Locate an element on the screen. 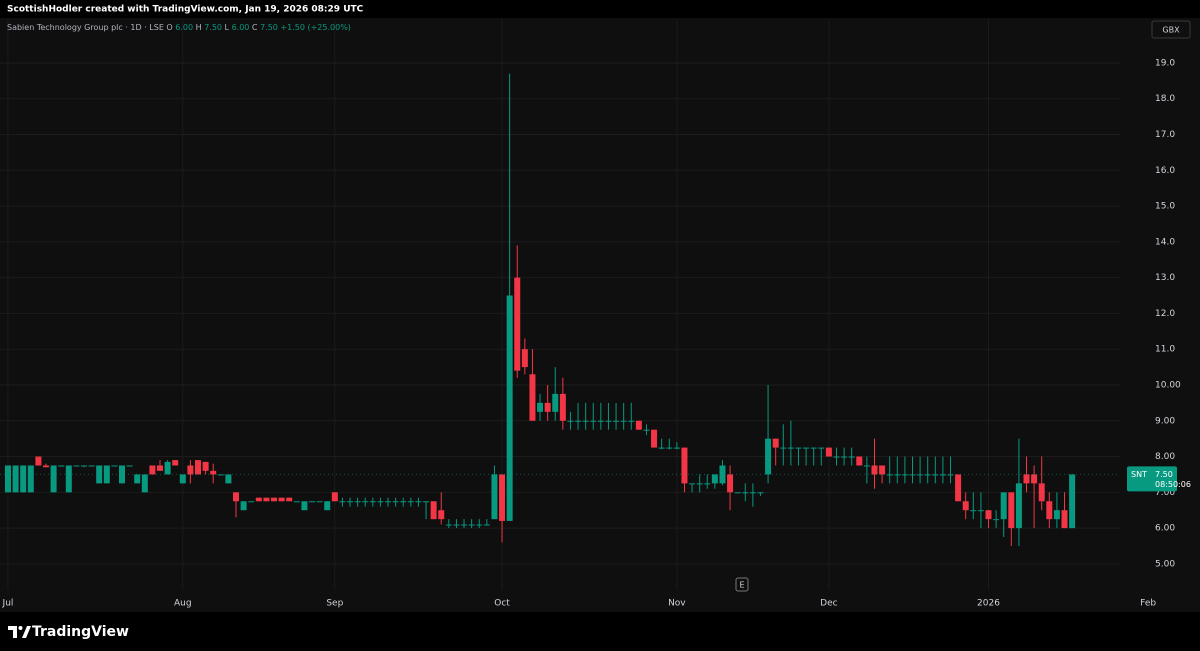 The image size is (1200, 651). currency: GBX is located at coordinates (1171, 30).